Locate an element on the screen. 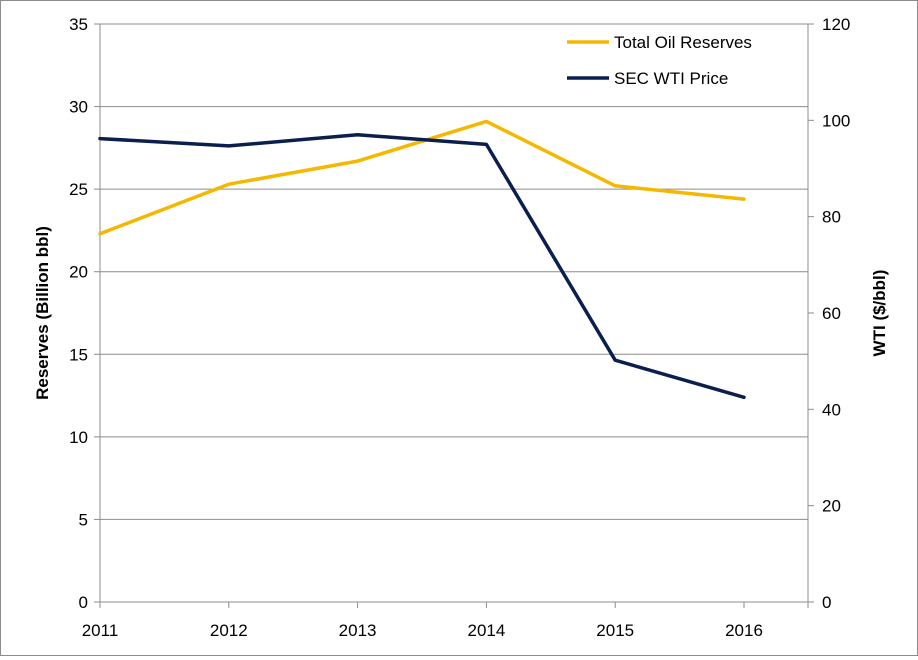 The width and height of the screenshot is (918, 660). x-tick-label: 2011 is located at coordinates (100, 630).